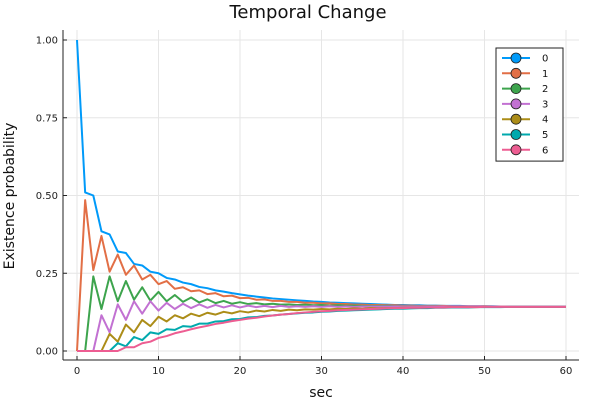 The image size is (600, 400). I want to click on x-tick-label: 30, so click(321, 371).